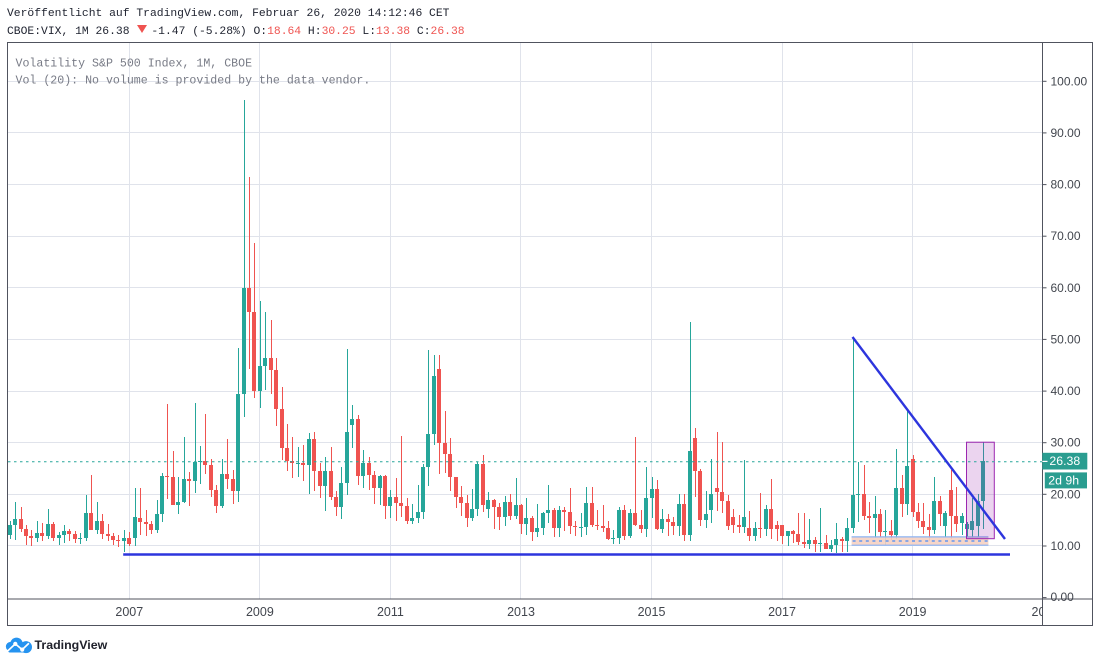  I want to click on svg-text: 60.00, so click(1066, 288).